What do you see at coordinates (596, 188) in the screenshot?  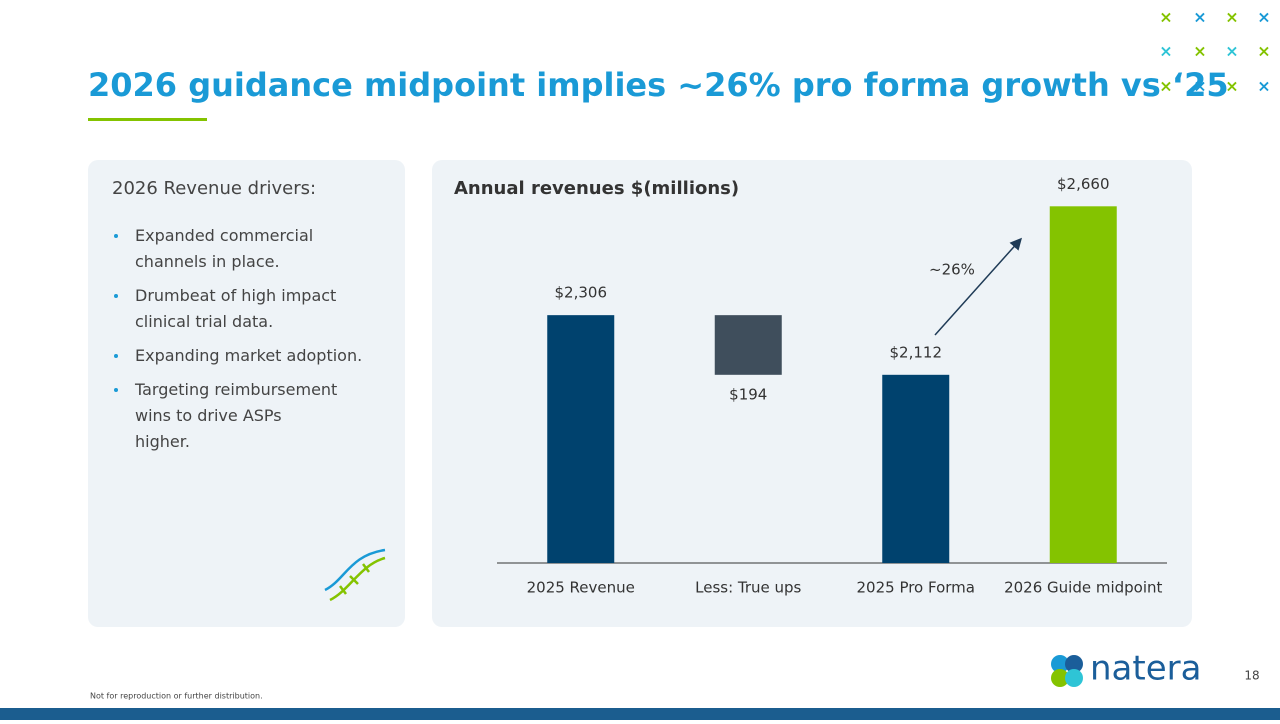 I see `chart-title: Annual revenues $(millions)` at bounding box center [596, 188].